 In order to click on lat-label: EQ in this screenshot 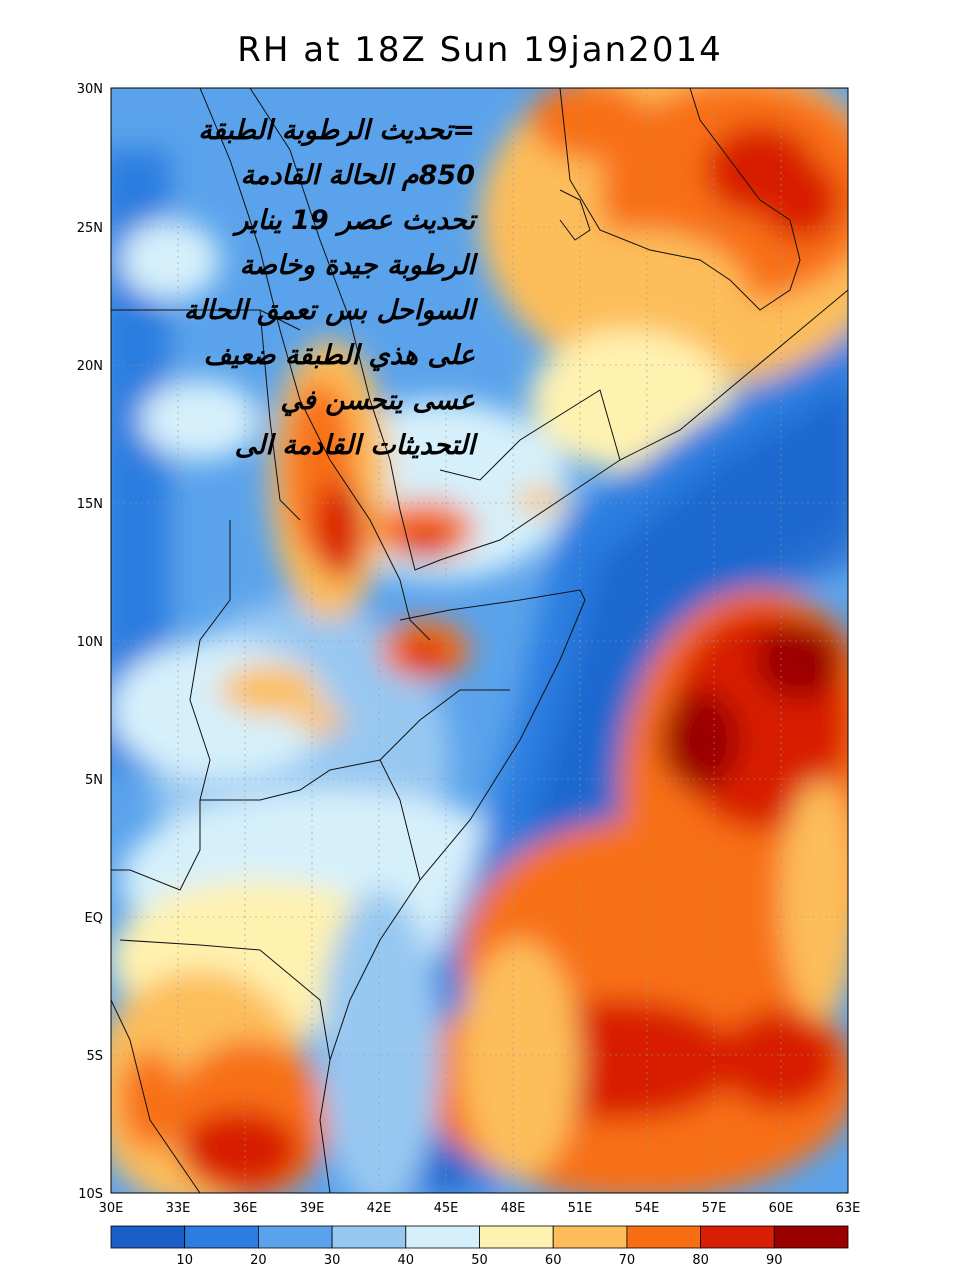, I will do `click(94, 918)`.